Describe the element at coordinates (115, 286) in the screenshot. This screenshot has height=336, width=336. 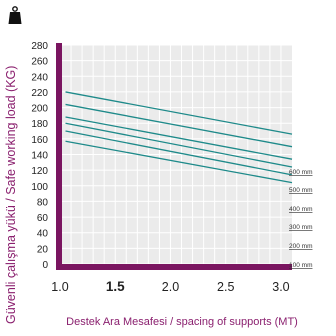
I see `x-tick-label: 1.5` at that location.